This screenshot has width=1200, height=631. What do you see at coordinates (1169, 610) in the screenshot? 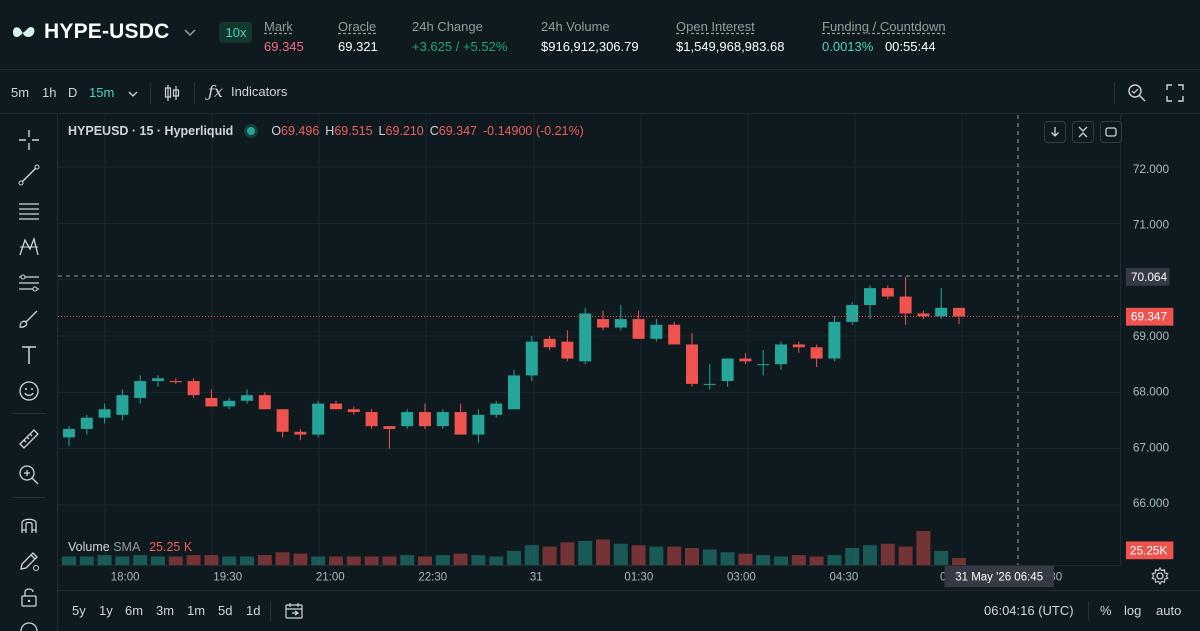
I see `auto-toggle: auto` at bounding box center [1169, 610].